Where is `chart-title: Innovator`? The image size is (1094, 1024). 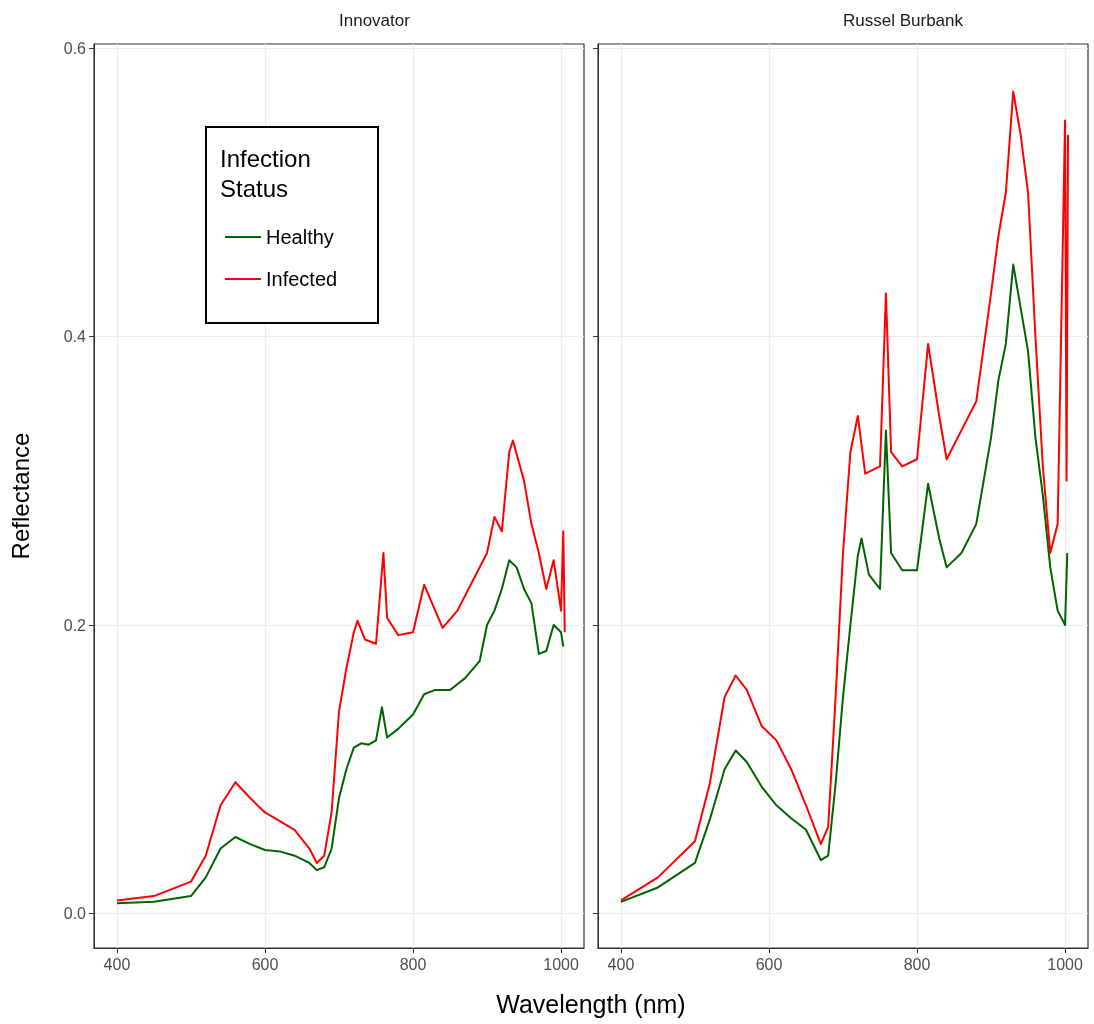 chart-title: Innovator is located at coordinates (375, 20).